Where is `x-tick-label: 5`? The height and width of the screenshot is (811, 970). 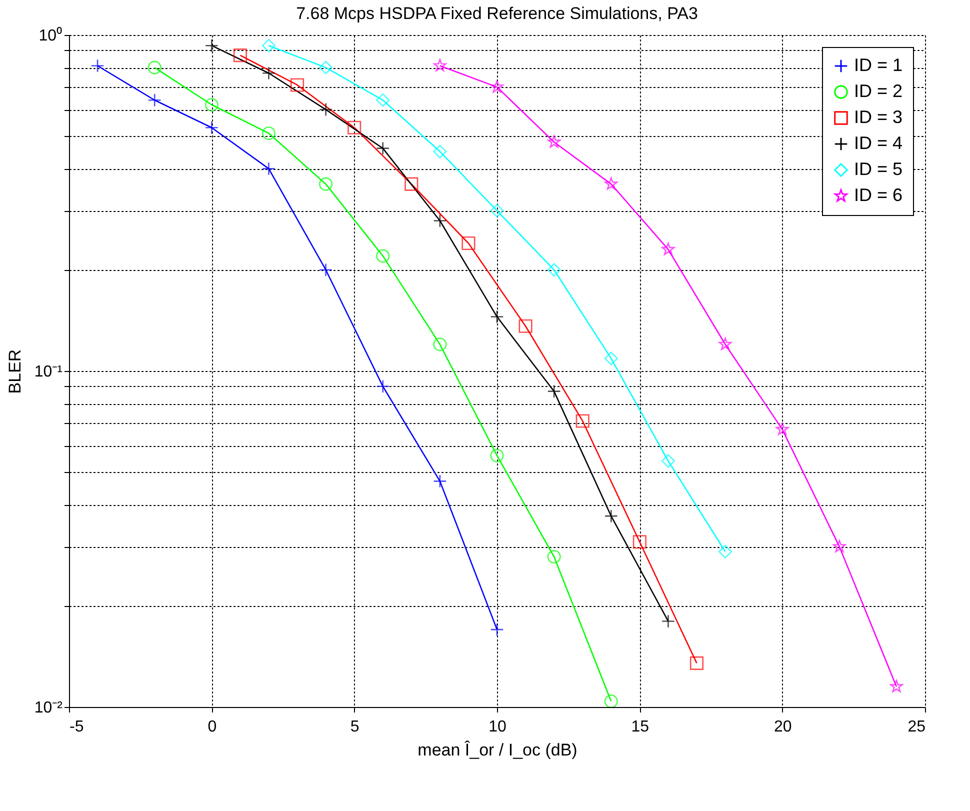 x-tick-label: 5 is located at coordinates (355, 727).